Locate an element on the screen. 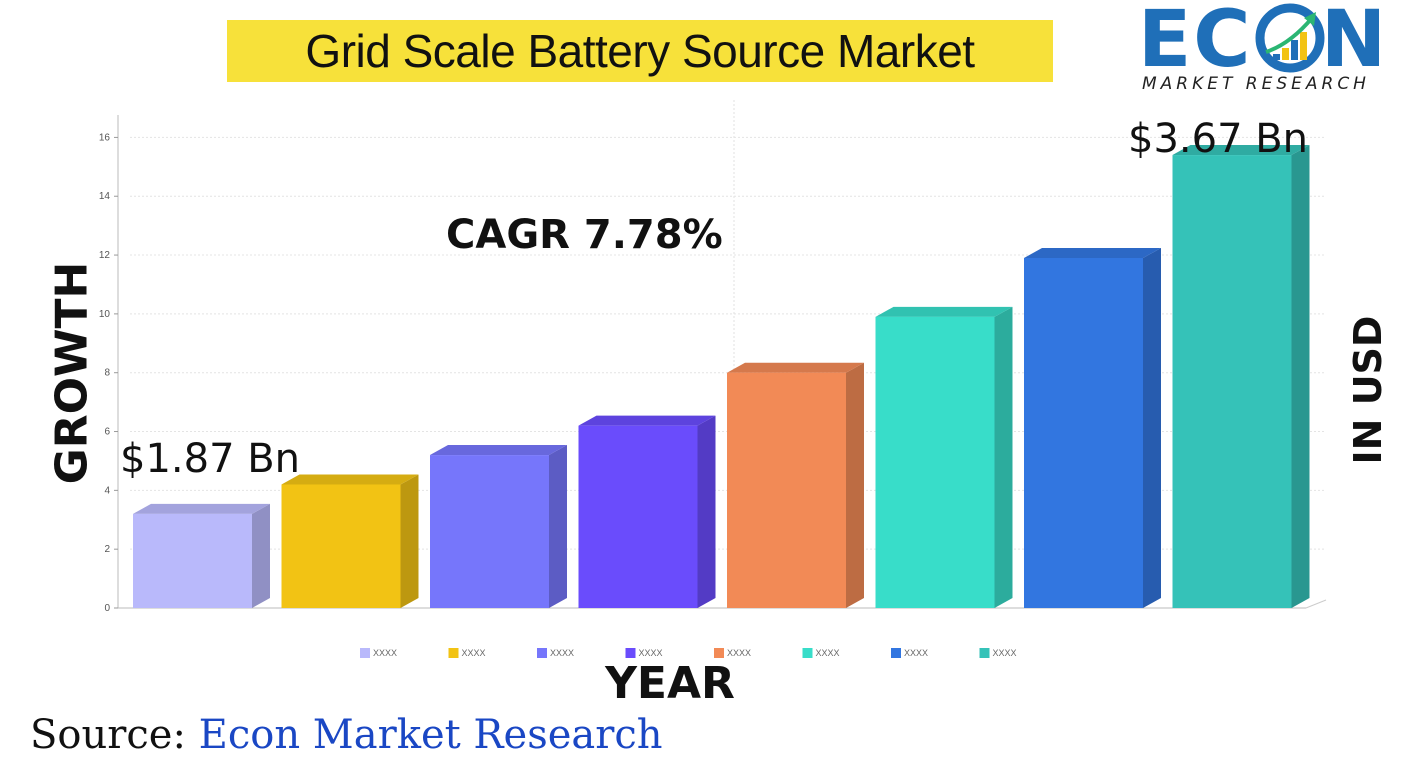  y-tick-label: 8 is located at coordinates (107, 373).